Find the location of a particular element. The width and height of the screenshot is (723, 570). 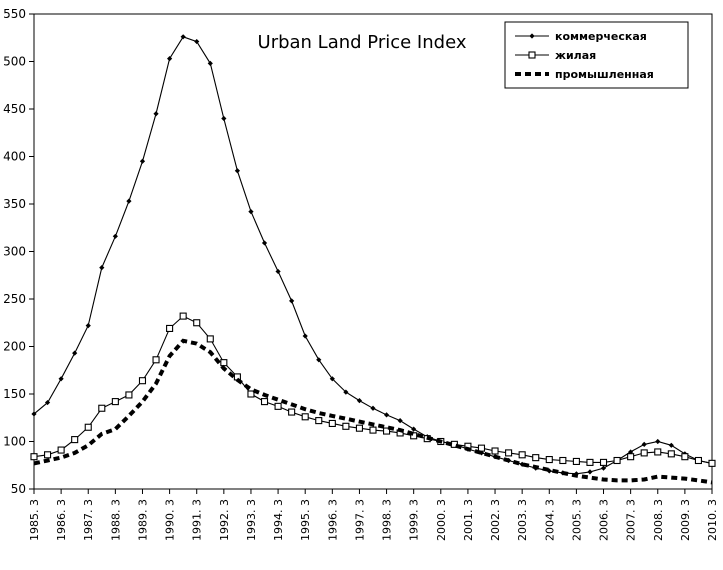

x-tick-label: 1990. 3 is located at coordinates (170, 520).